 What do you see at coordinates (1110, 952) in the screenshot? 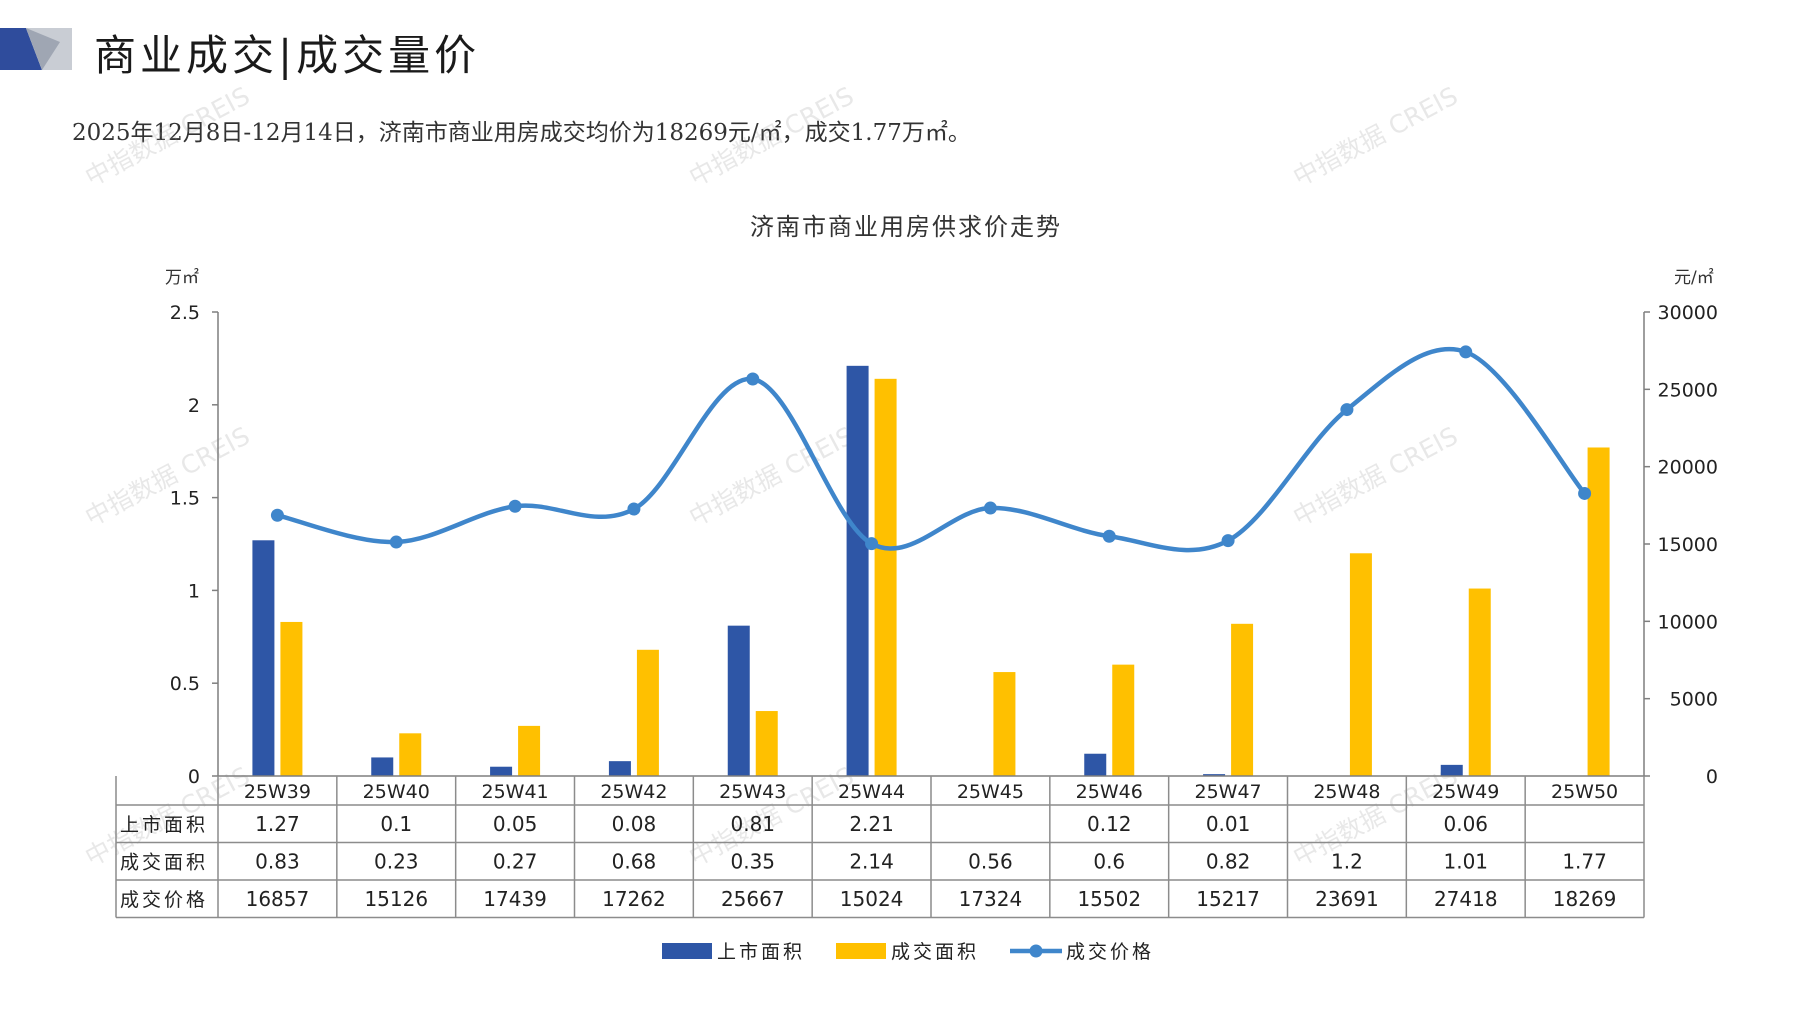
I see `legend-label-price: 成交价格` at bounding box center [1110, 952].